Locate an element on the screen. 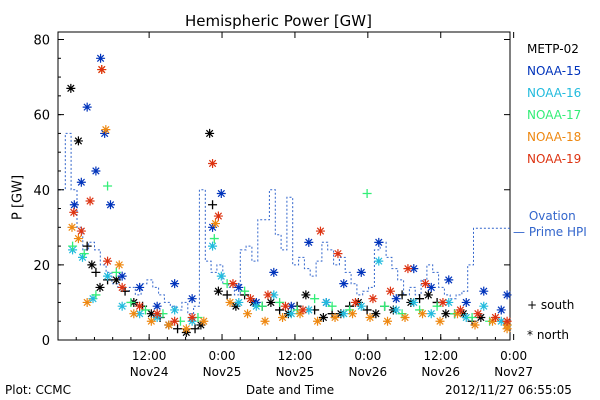  y-tick-label: 0 is located at coordinates (46, 341).